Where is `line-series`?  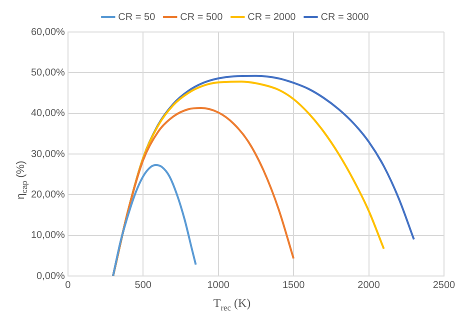
line-series is located at coordinates (154, 220).